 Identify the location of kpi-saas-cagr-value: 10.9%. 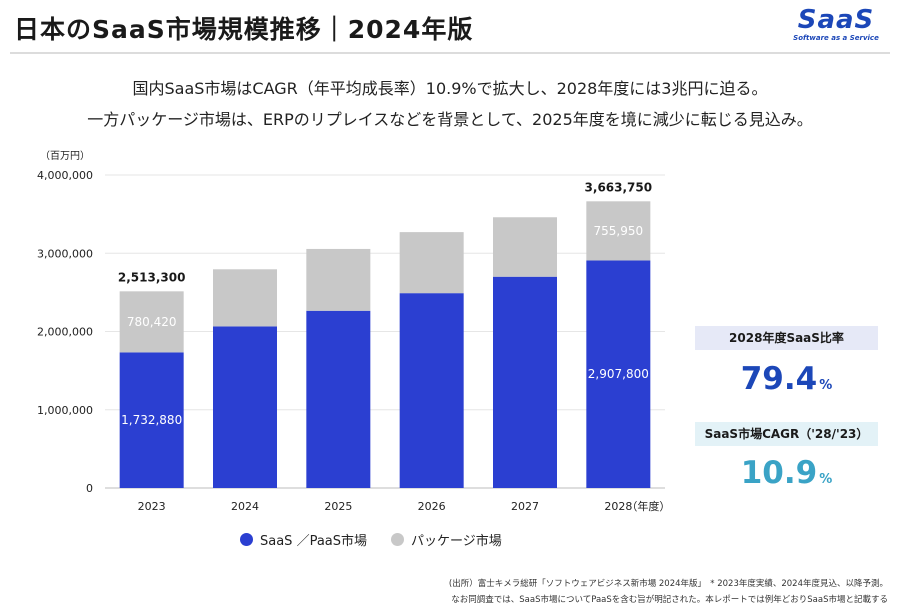
(786, 473).